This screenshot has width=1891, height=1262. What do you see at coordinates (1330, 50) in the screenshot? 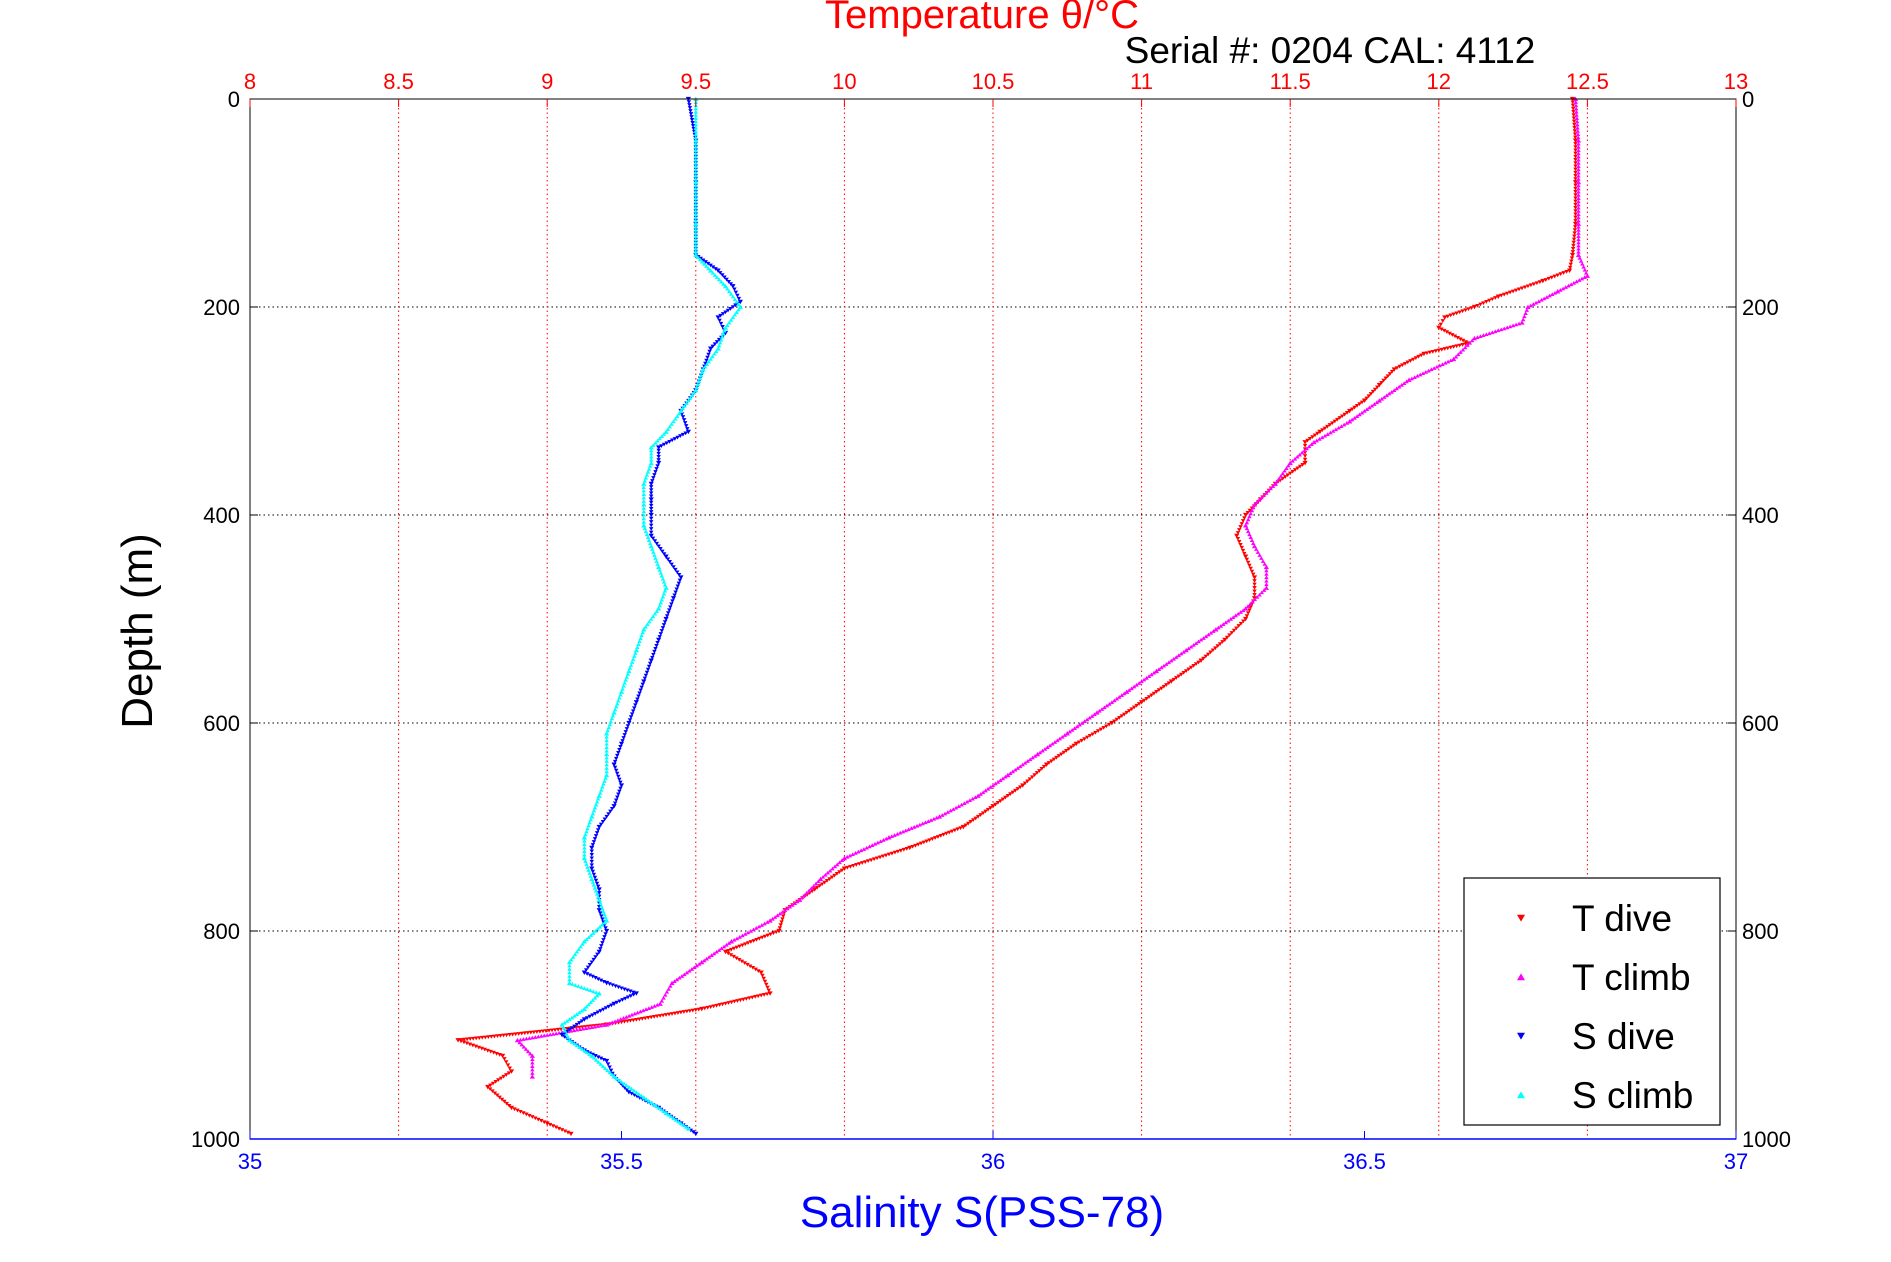
I see `chart-subtitle: Serial #: 0204 CAL: 4112` at bounding box center [1330, 50].